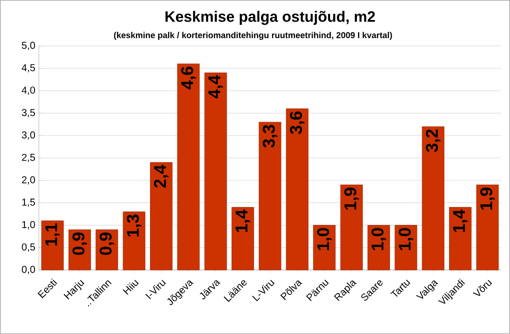  What do you see at coordinates (28, 68) in the screenshot?
I see `y-tick-label: 4,5` at bounding box center [28, 68].